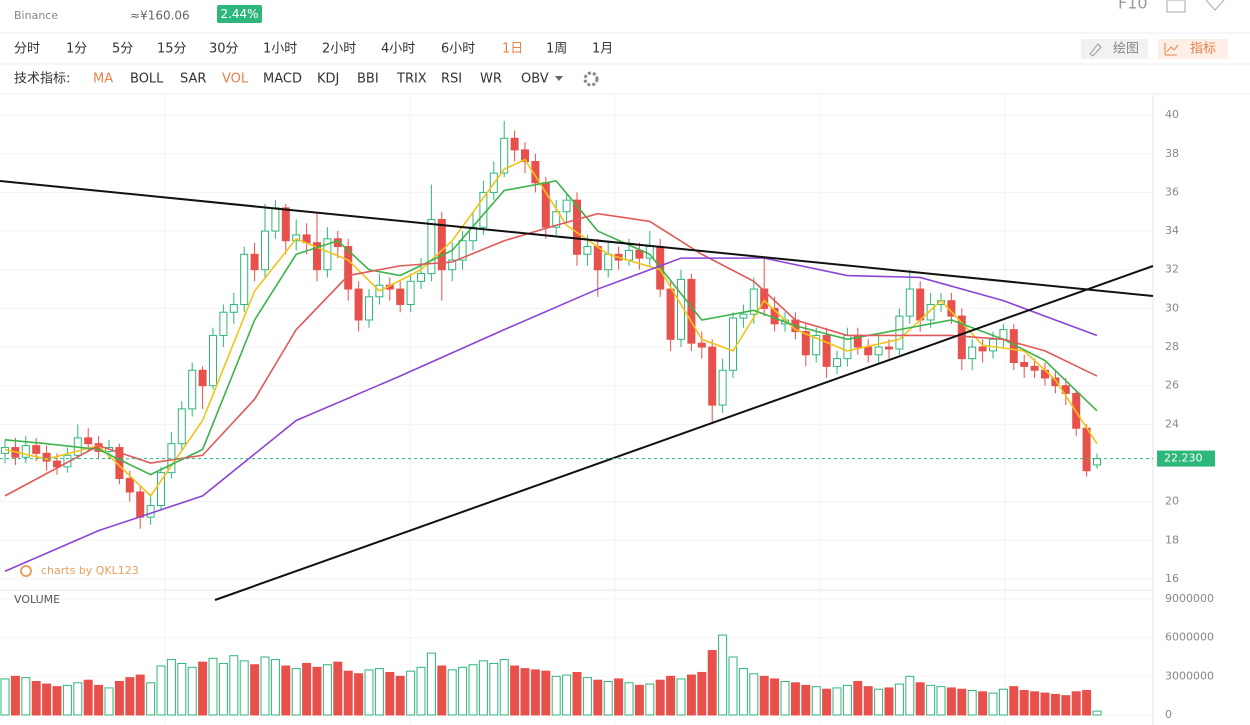  What do you see at coordinates (591, 79) in the screenshot?
I see `settings-icon` at bounding box center [591, 79].